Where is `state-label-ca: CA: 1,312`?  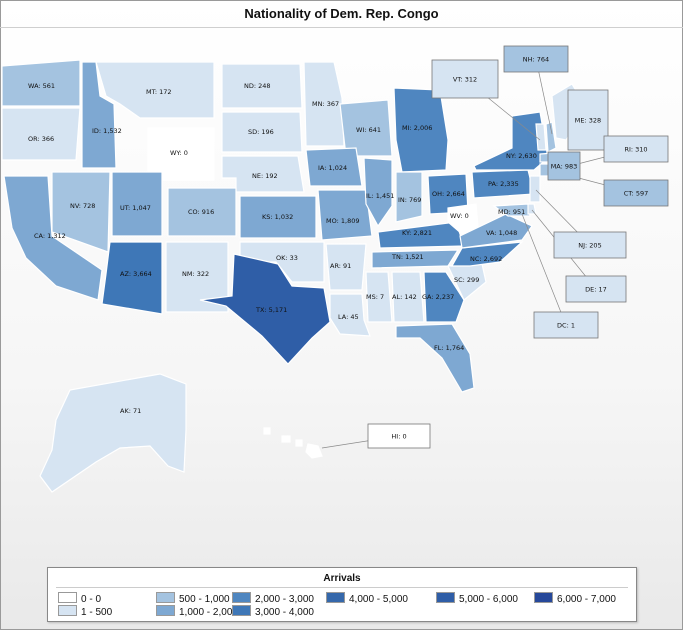 state-label-ca: CA: 1,312 is located at coordinates (50, 236).